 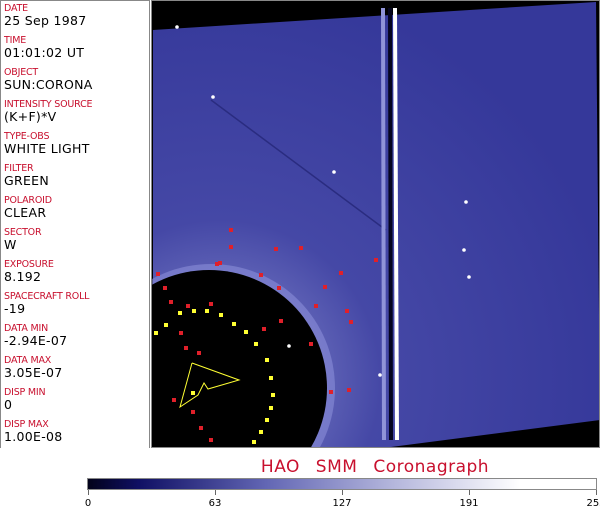 What do you see at coordinates (27, 180) in the screenshot?
I see `field-value: GREEN` at bounding box center [27, 180].